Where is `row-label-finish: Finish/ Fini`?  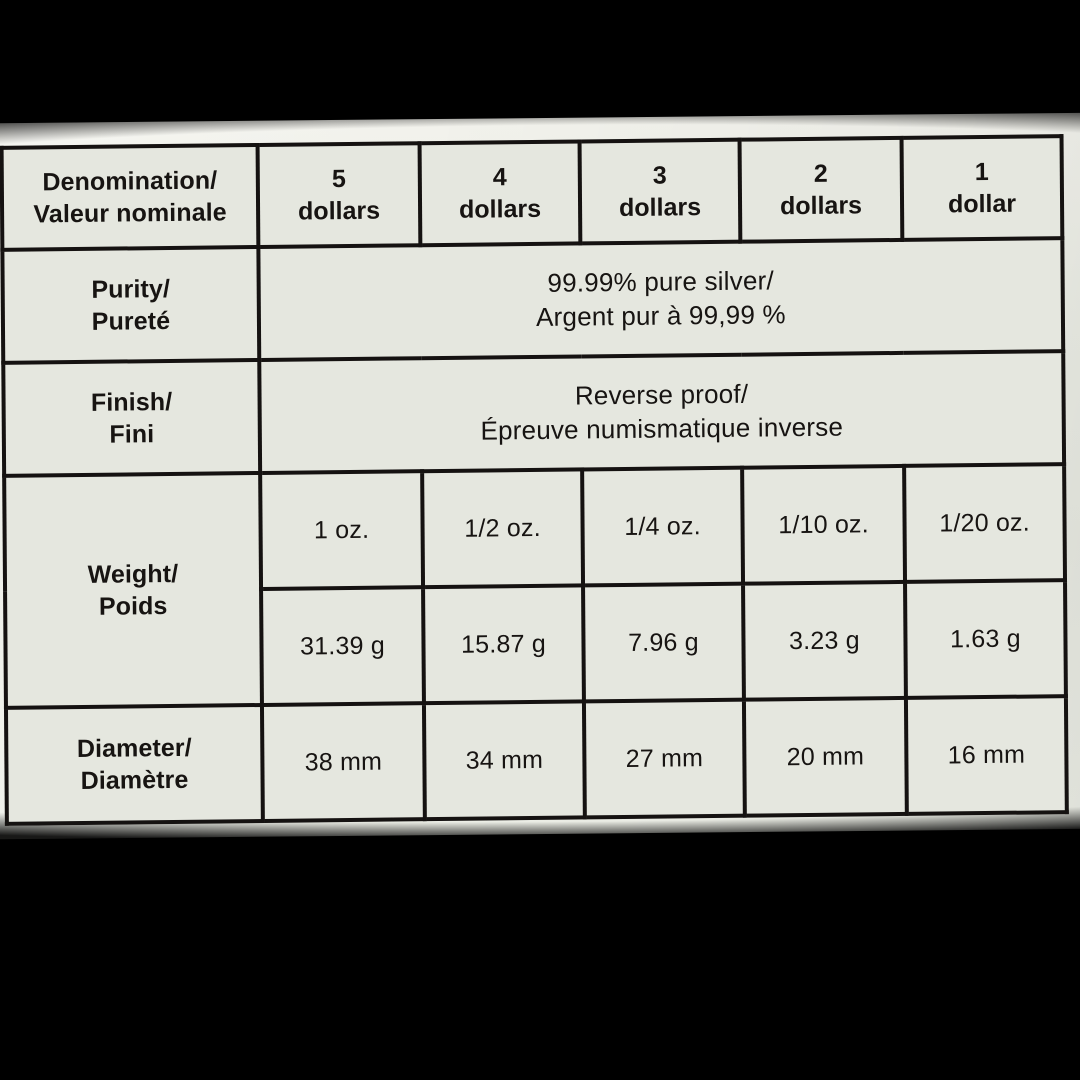 row-label-finish: Finish/ Fini is located at coordinates (132, 417).